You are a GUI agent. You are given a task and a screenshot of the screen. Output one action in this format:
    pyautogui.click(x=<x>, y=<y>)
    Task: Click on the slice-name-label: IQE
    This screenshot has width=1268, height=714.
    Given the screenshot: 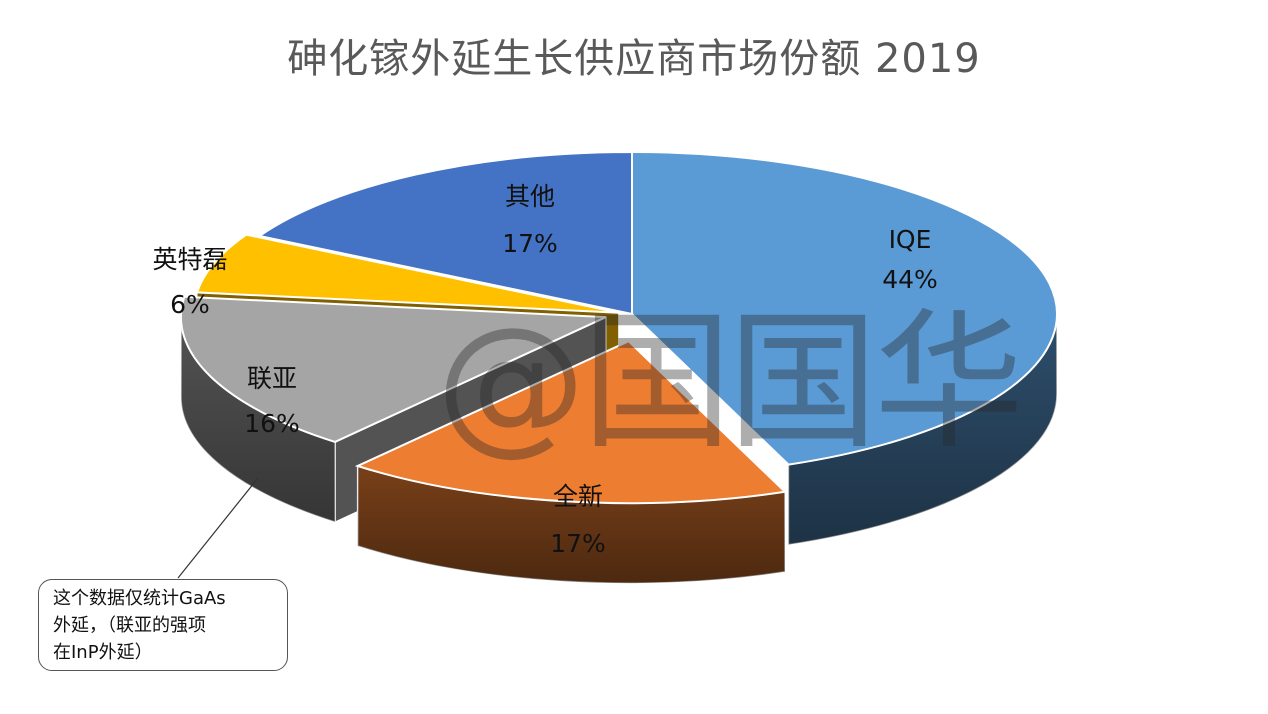 What is the action you would take?
    pyautogui.click(x=910, y=239)
    